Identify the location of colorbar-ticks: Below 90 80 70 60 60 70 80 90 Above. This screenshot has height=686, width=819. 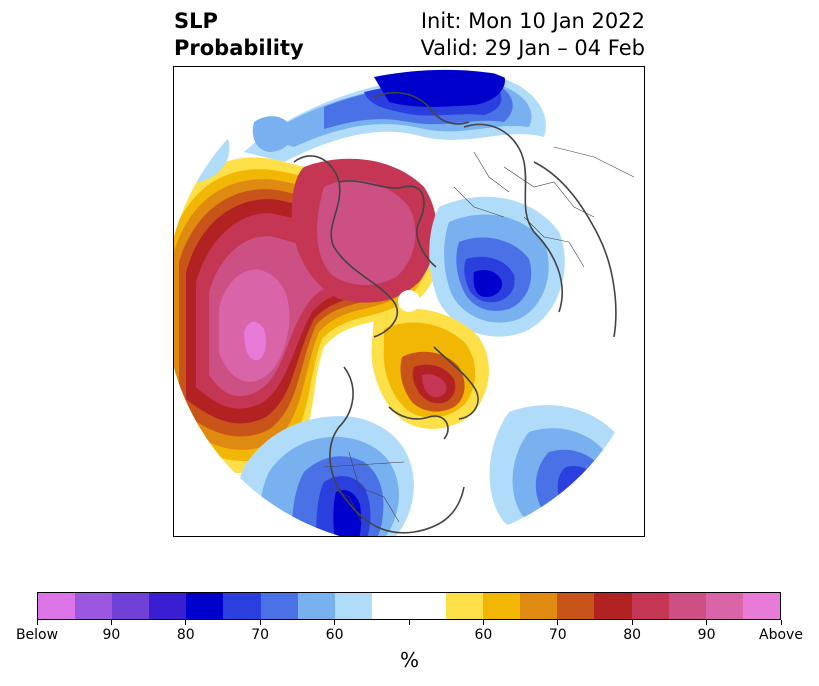
(409, 635).